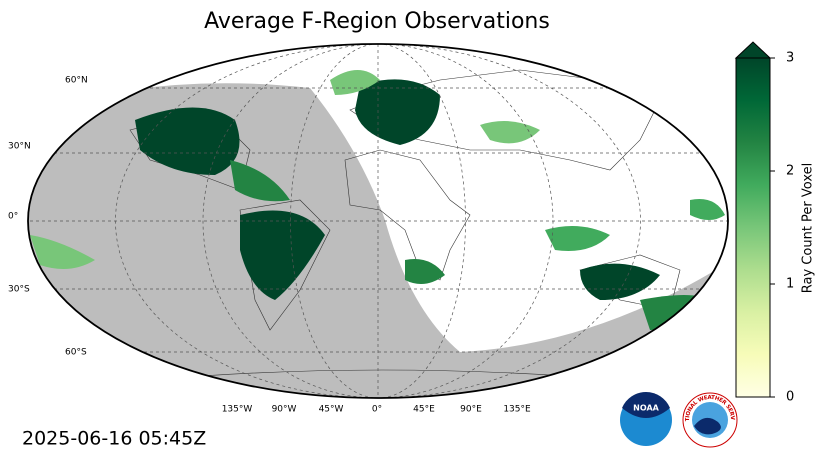 The image size is (820, 461). Describe the element at coordinates (790, 171) in the screenshot. I see `colorbar-tick-label: 2` at that location.